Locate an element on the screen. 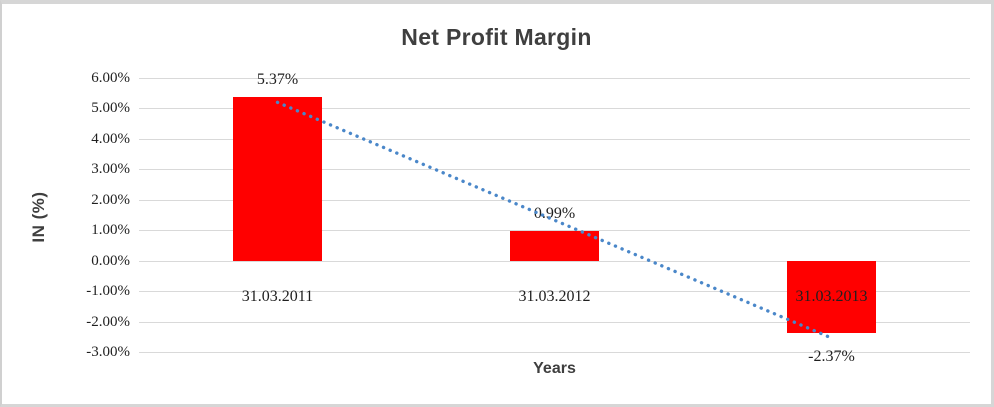  y-tick-label: 6.00% is located at coordinates (110, 78).